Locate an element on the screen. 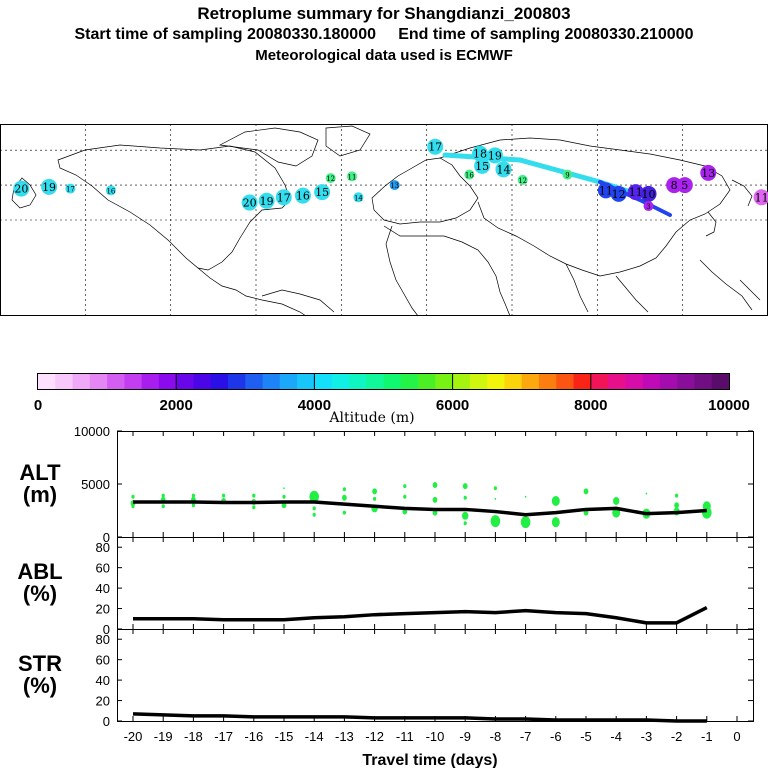  plume-marker-label: 3 is located at coordinates (648, 207).